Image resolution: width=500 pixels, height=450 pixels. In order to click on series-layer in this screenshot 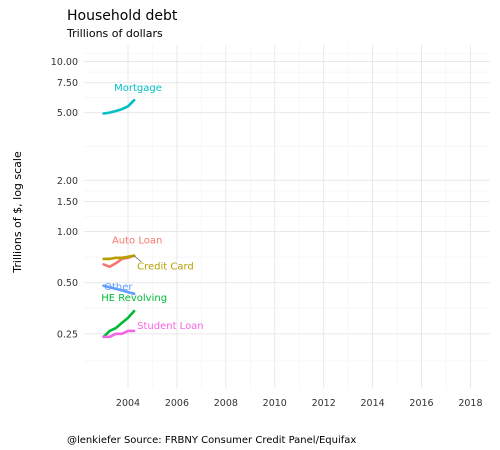, I will do `click(119, 218)`.